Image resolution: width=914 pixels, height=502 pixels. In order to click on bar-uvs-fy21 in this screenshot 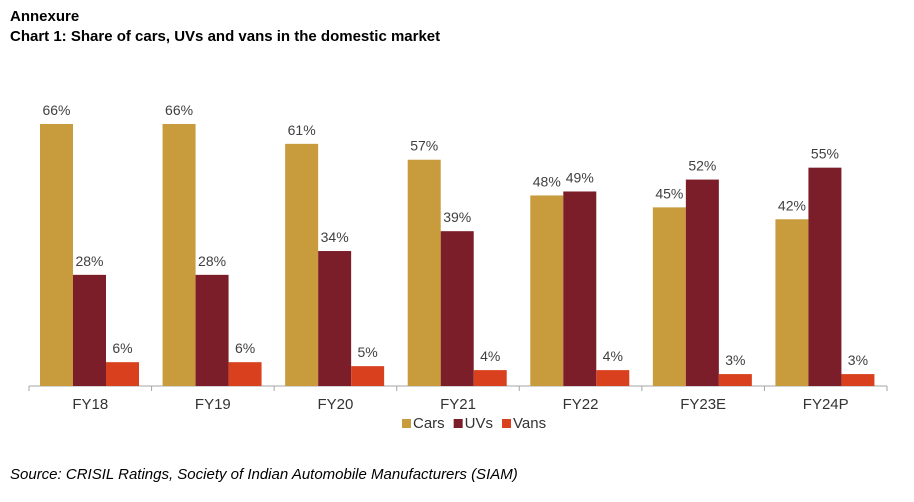, I will do `click(457, 308)`.